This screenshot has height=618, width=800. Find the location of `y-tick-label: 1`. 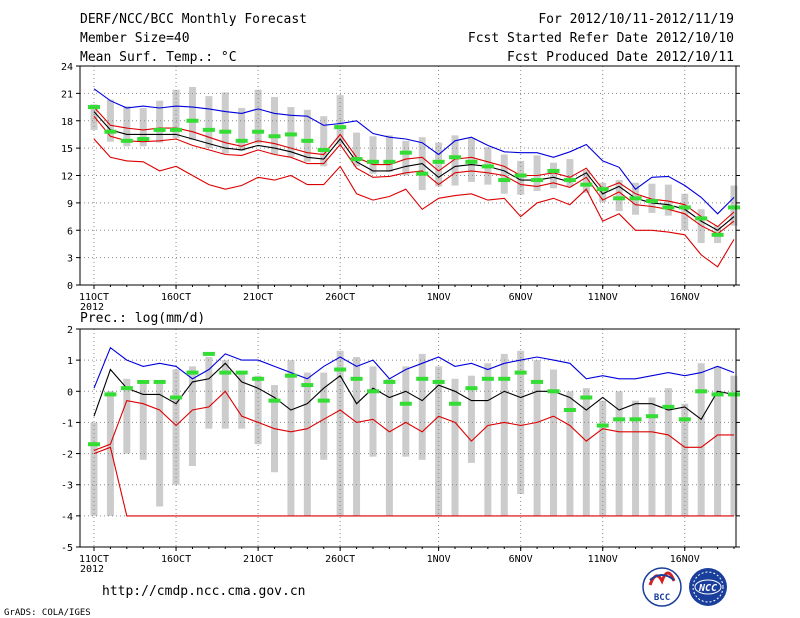

y-tick-label: 1 is located at coordinates (70, 361).